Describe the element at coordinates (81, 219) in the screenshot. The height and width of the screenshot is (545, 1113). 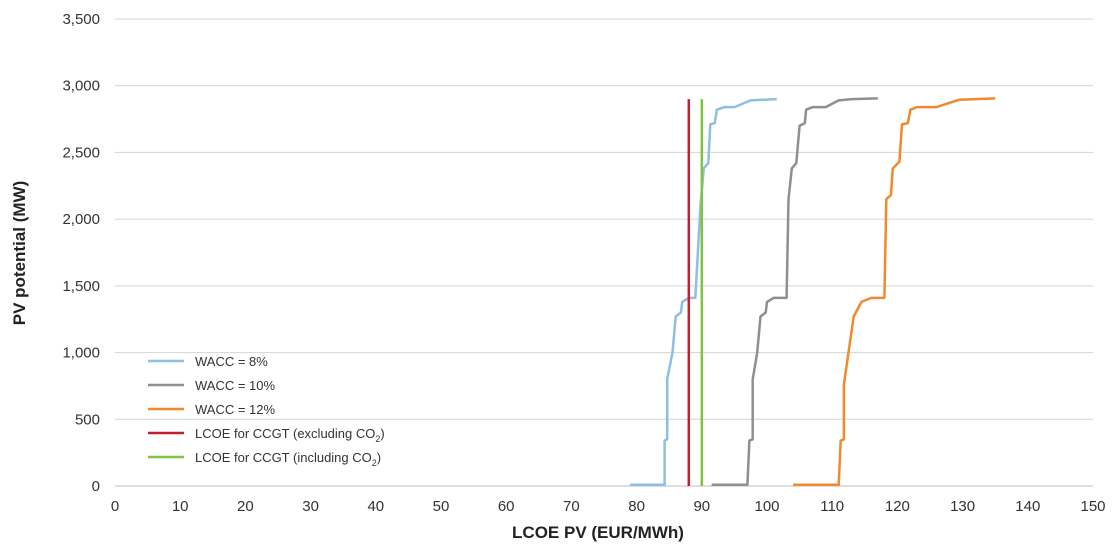
I see `y-tick-label: 2,000` at that location.